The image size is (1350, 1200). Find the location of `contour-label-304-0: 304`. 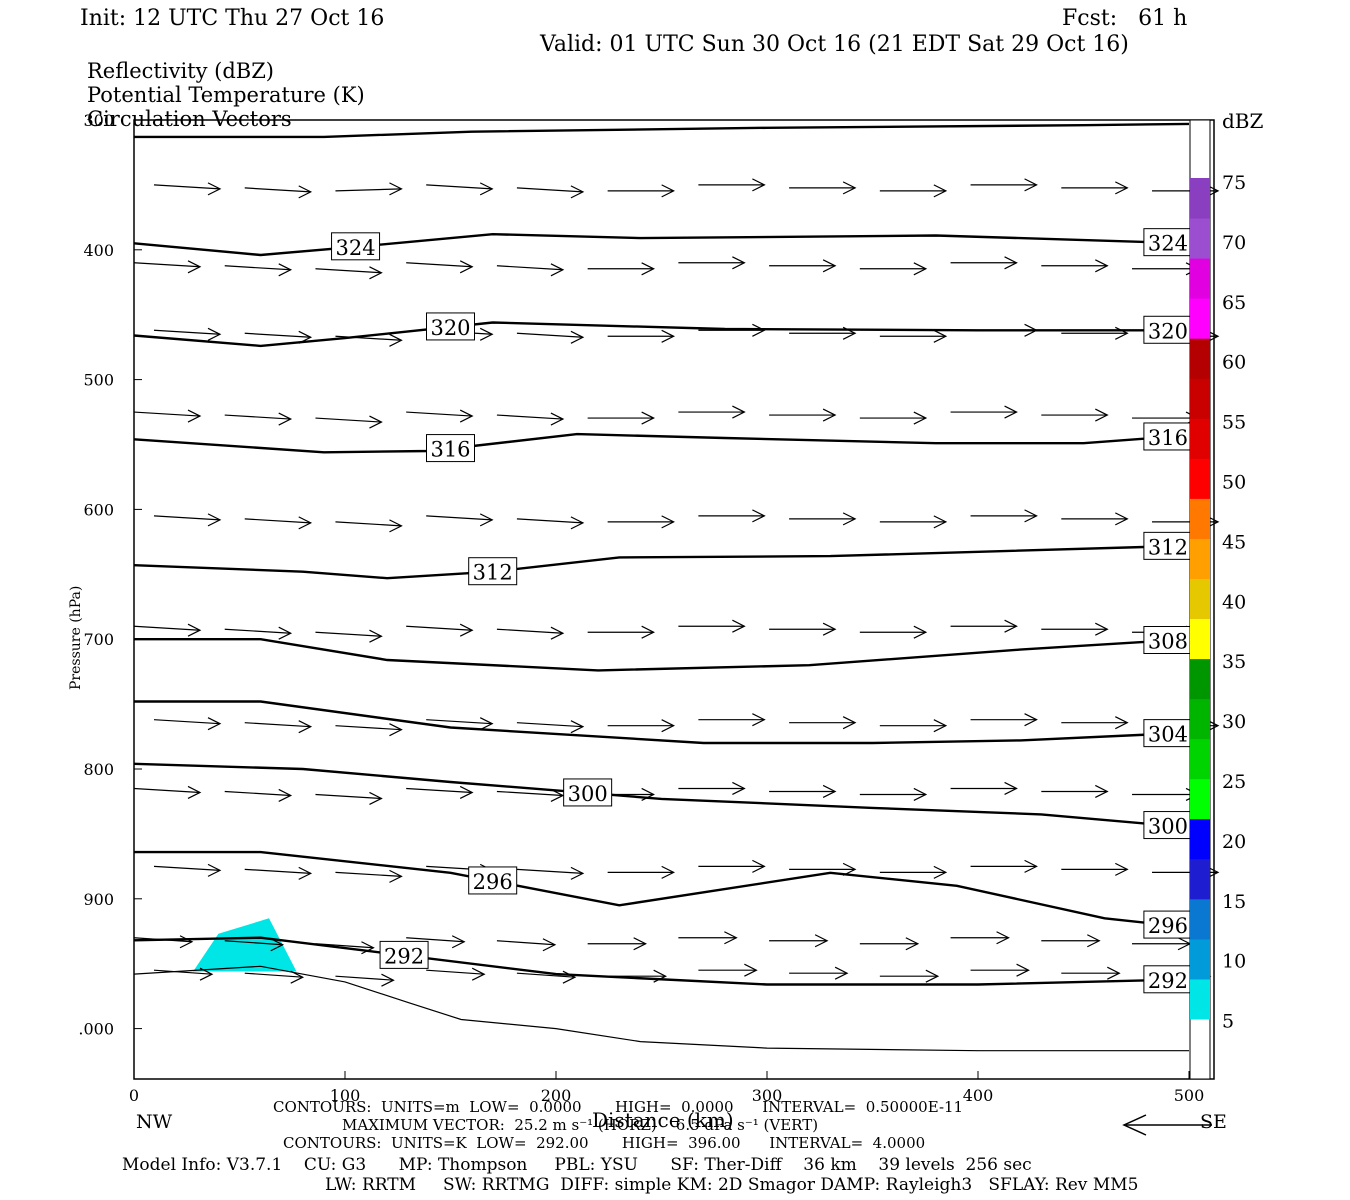

contour-label-304-0: 304 is located at coordinates (1168, 735).